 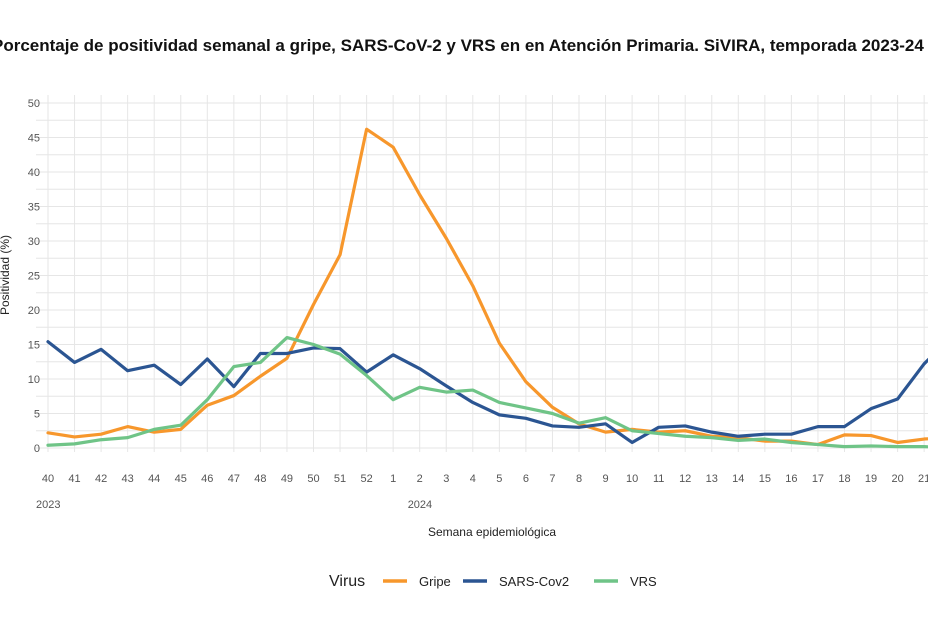 What do you see at coordinates (37, 449) in the screenshot?
I see `y-tick-label: 0` at bounding box center [37, 449].